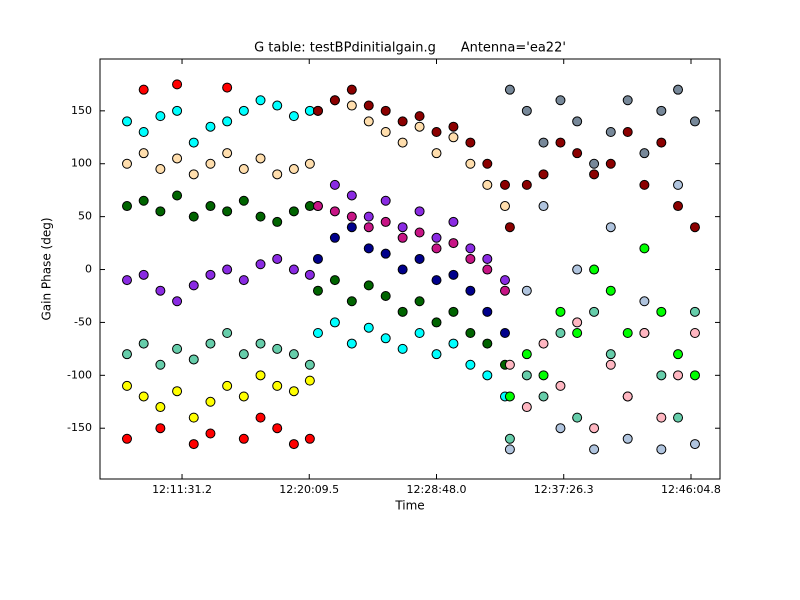 The image size is (800, 600). What do you see at coordinates (409, 506) in the screenshot?
I see `x-axis-label: Time` at bounding box center [409, 506].